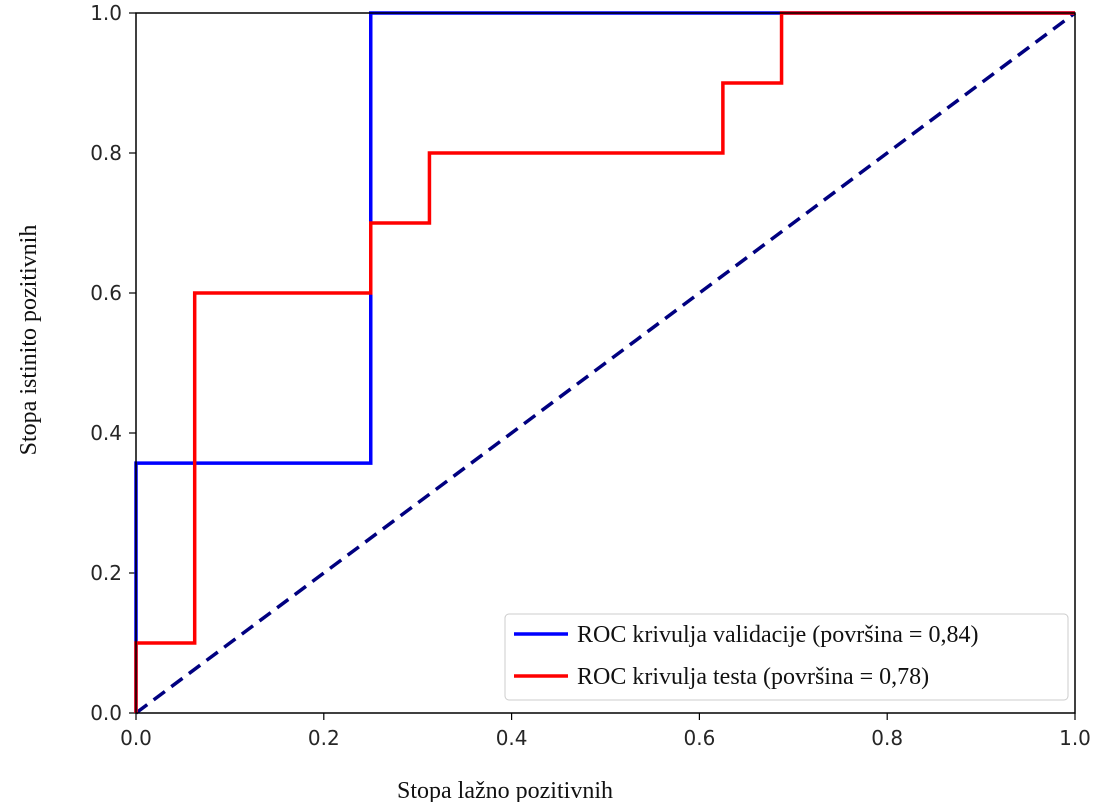 This screenshot has height=802, width=1096. Describe the element at coordinates (605, 731) in the screenshot. I see `x-axis-ticks: 0.0 0.2 0.4 0.6 0.8 1.0` at that location.